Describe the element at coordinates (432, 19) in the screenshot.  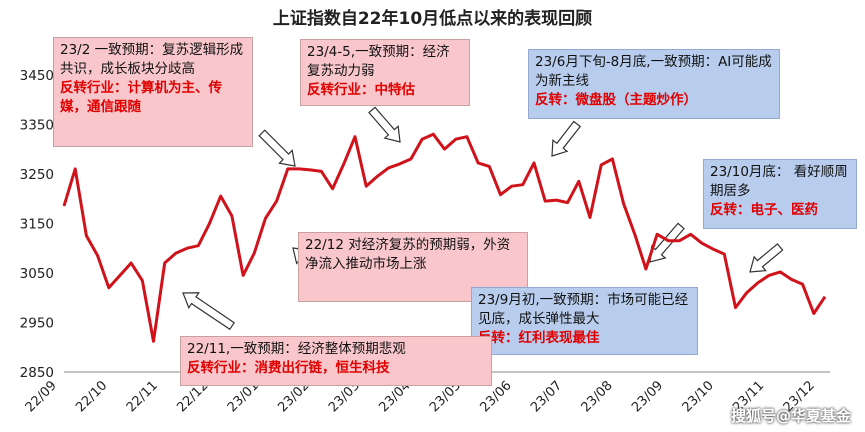
I see `chart-title: 上证指数自22年10月低点以来的表现回顾` at that location.